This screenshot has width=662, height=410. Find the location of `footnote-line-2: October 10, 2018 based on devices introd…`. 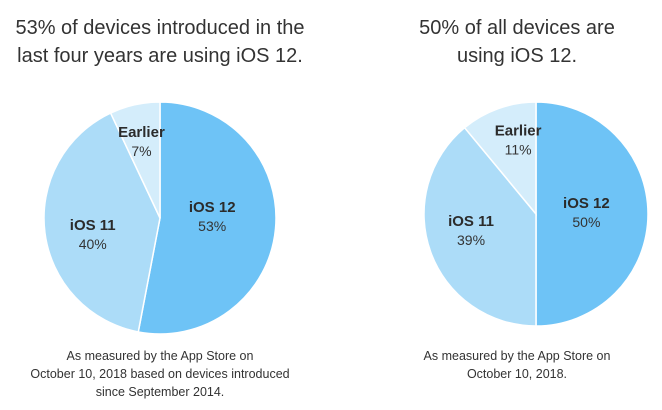

footnote-line-2: October 10, 2018 based on devices introd… is located at coordinates (160, 374).